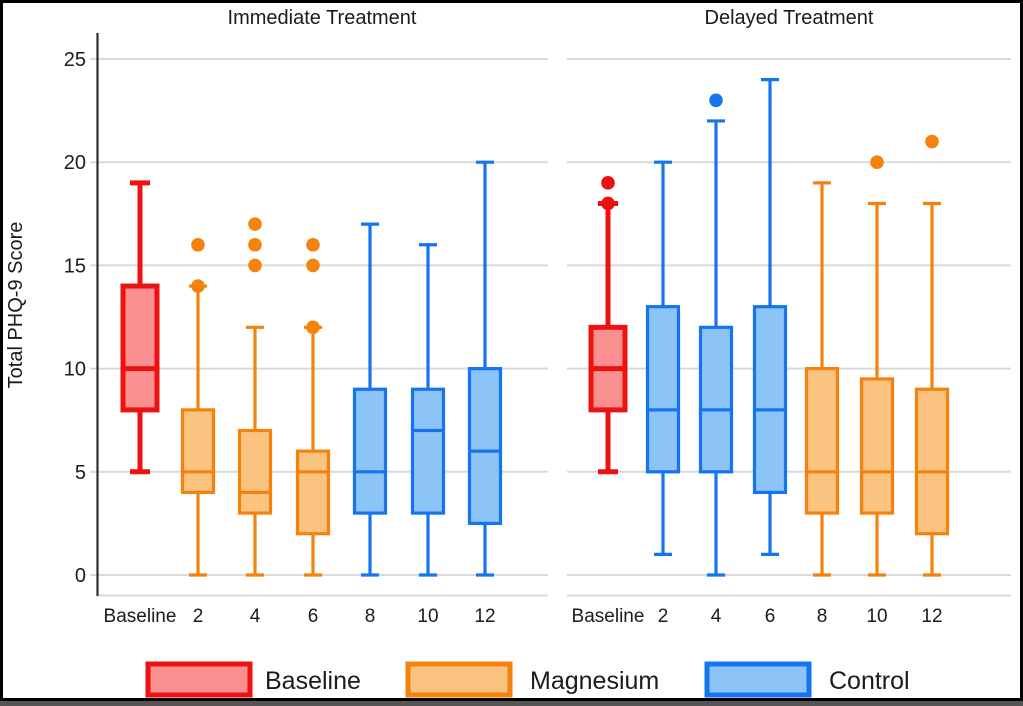  What do you see at coordinates (789, 18) in the screenshot?
I see `panel-title-delayed: Delayed Treatment` at bounding box center [789, 18].